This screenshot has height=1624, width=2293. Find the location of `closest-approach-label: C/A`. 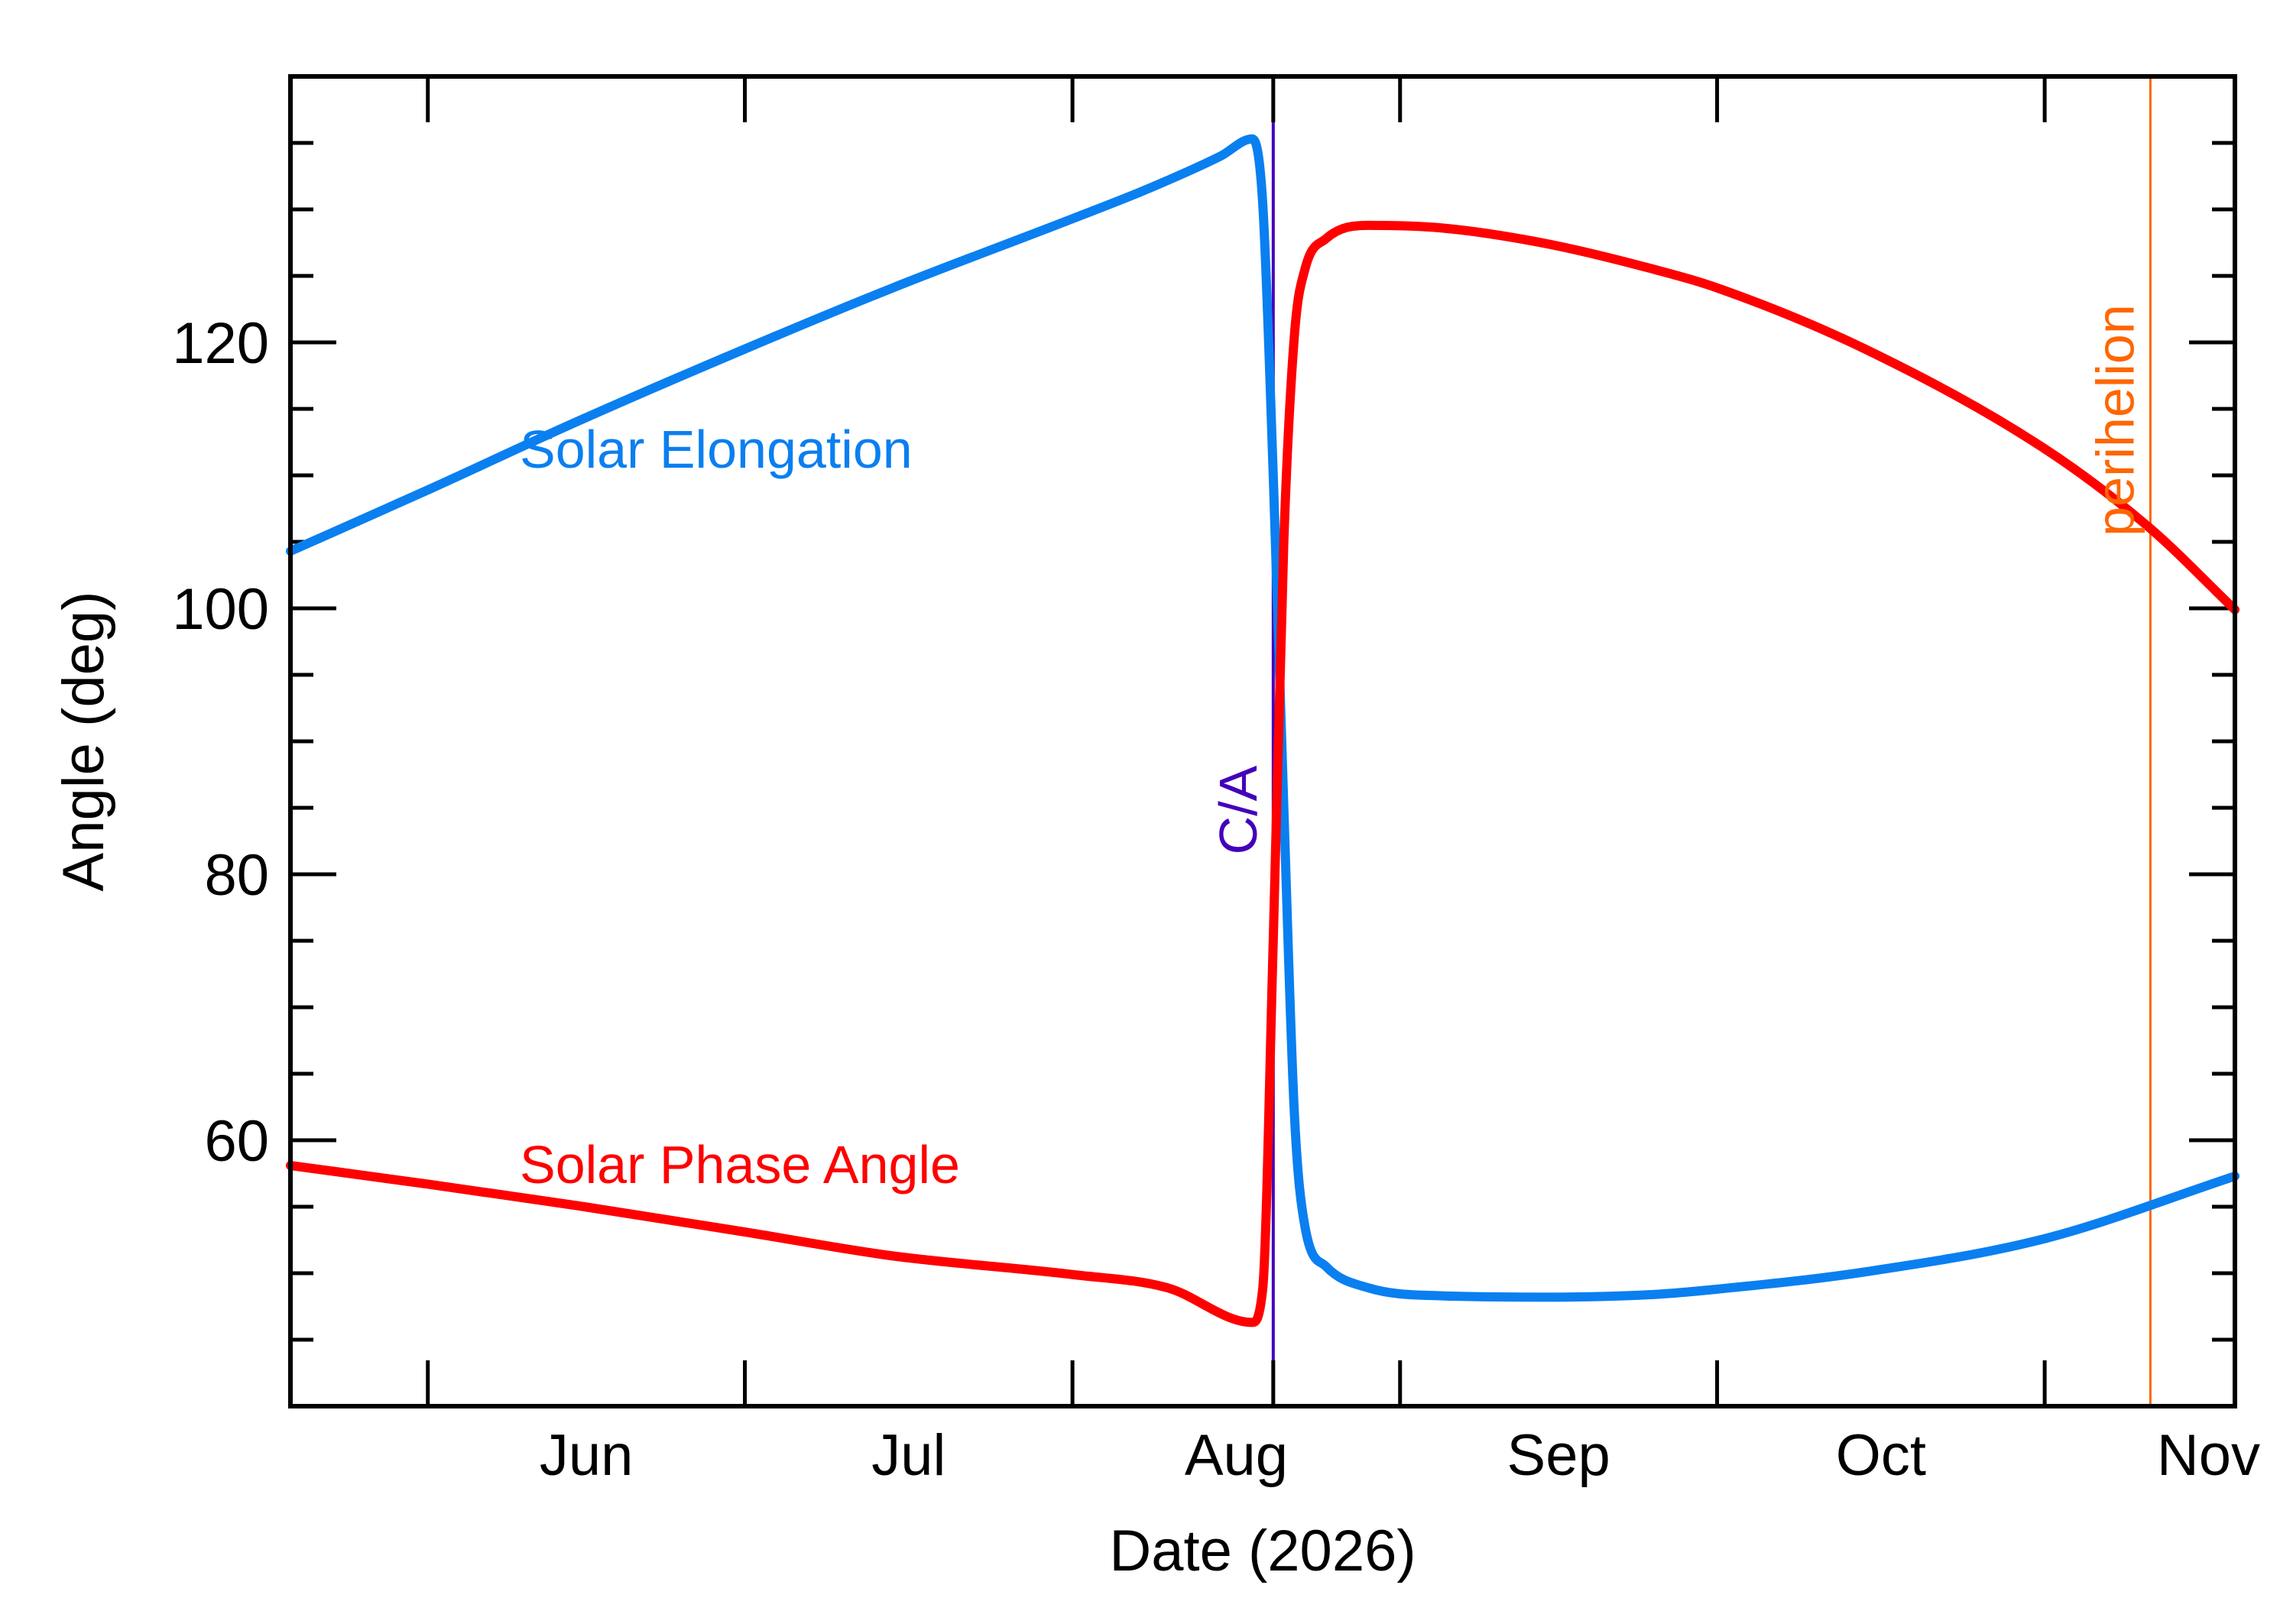

closest-approach-label: C/A is located at coordinates (1238, 809).